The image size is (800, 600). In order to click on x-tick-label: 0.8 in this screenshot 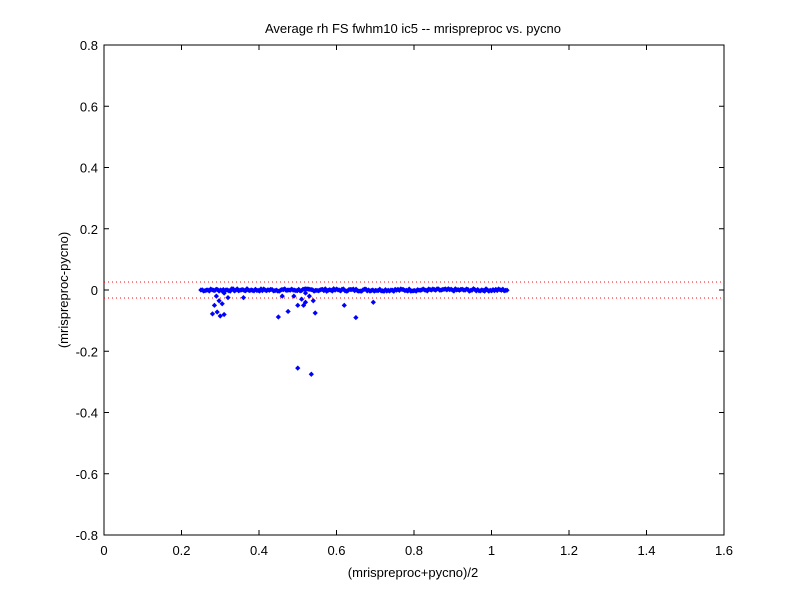, I will do `click(414, 550)`.